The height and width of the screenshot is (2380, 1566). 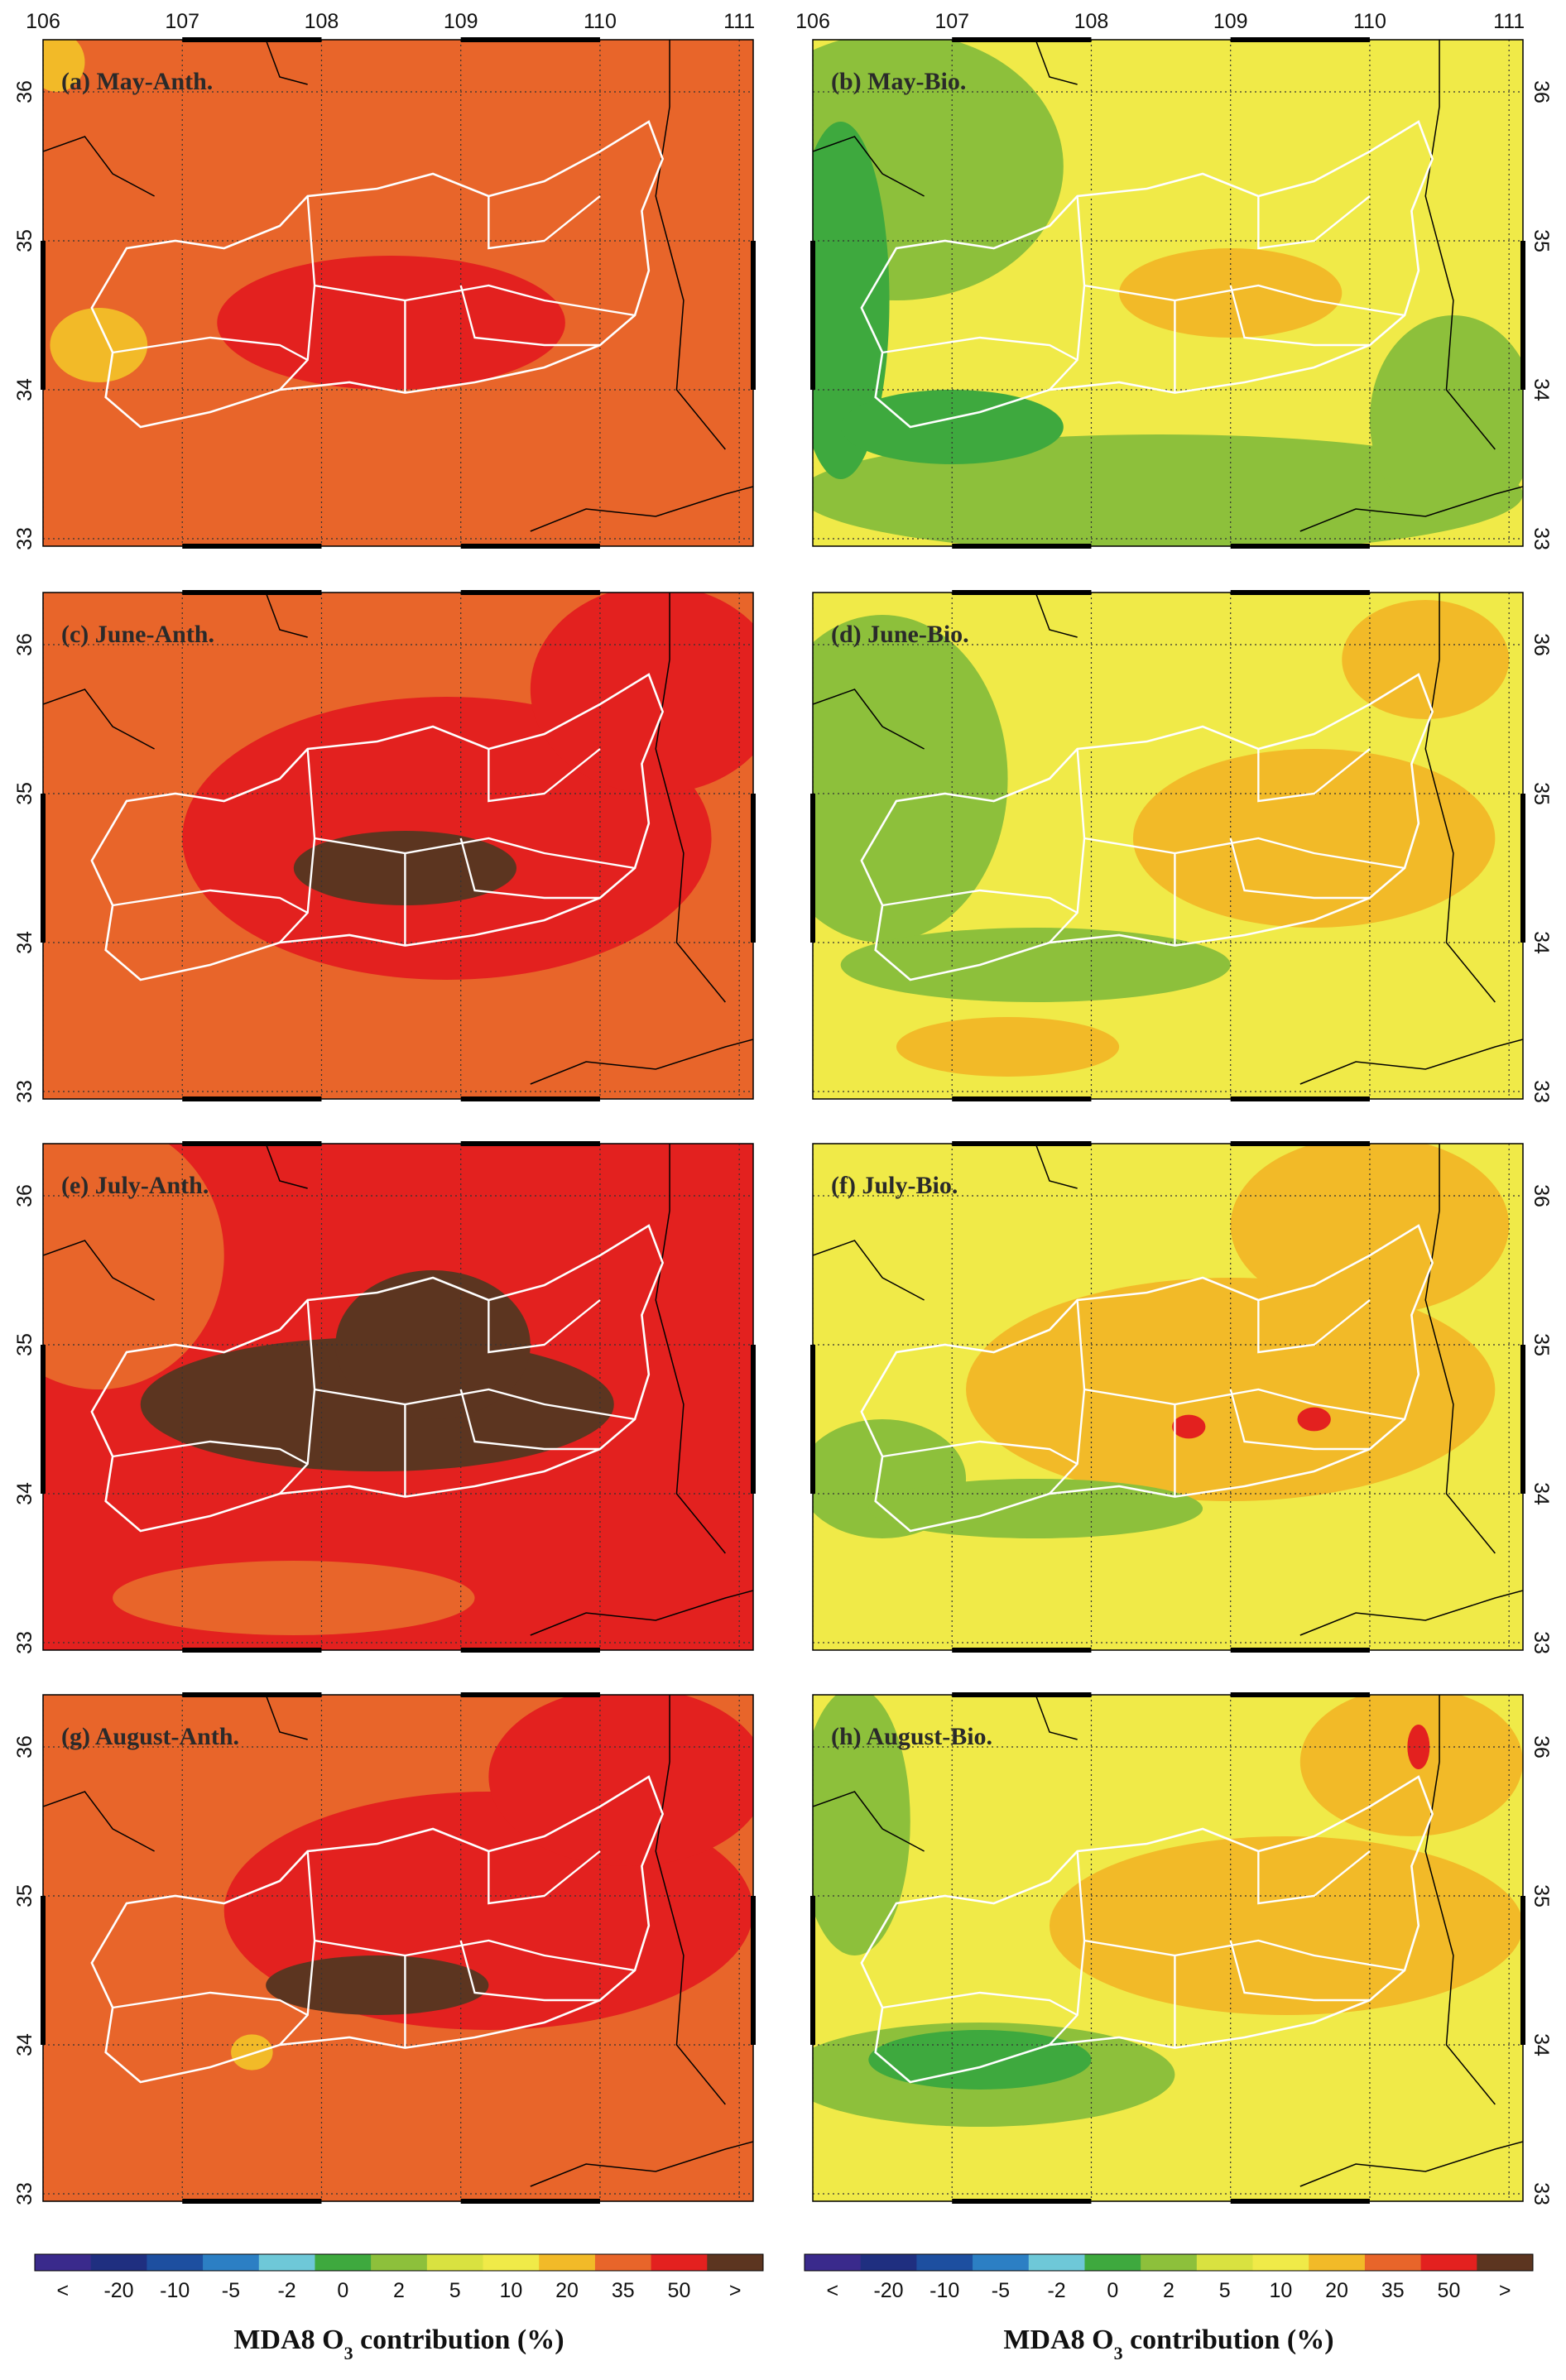 What do you see at coordinates (175, 2290) in the screenshot?
I see `colorbar-label: -10` at bounding box center [175, 2290].